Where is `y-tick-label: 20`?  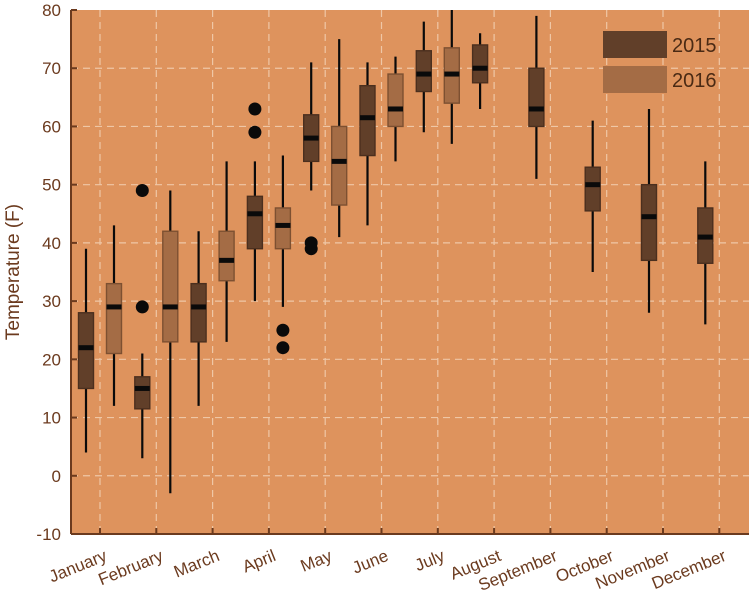 y-tick-label: 20 is located at coordinates (51, 359).